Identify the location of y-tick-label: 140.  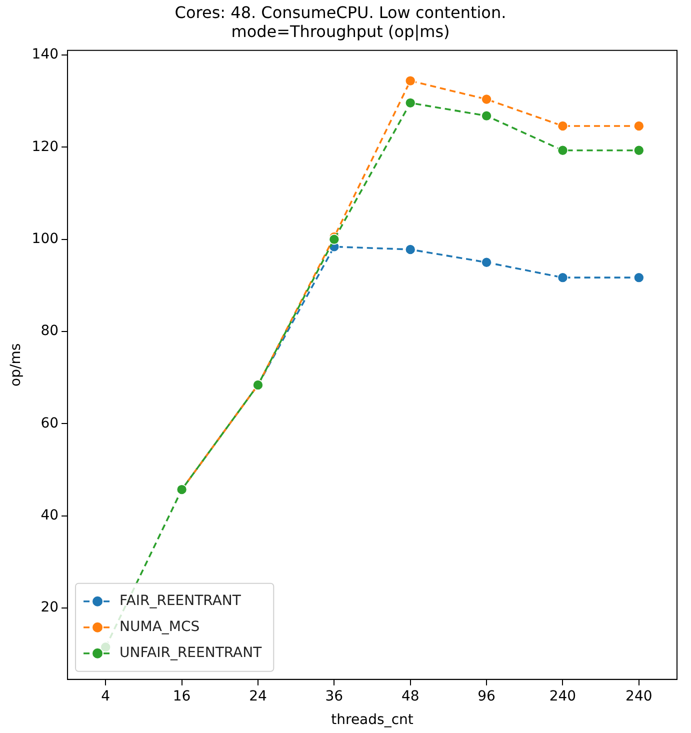
(45, 54).